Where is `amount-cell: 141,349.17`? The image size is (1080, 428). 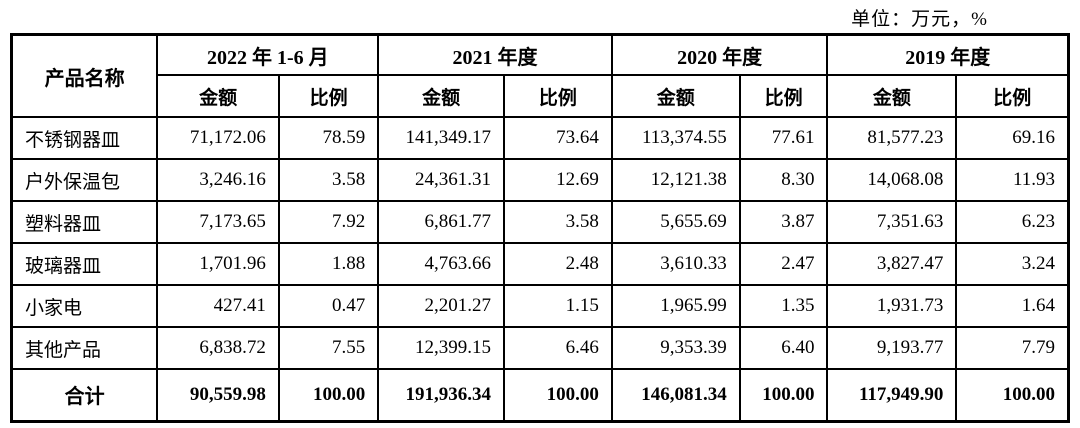
amount-cell: 141,349.17 is located at coordinates (441, 138).